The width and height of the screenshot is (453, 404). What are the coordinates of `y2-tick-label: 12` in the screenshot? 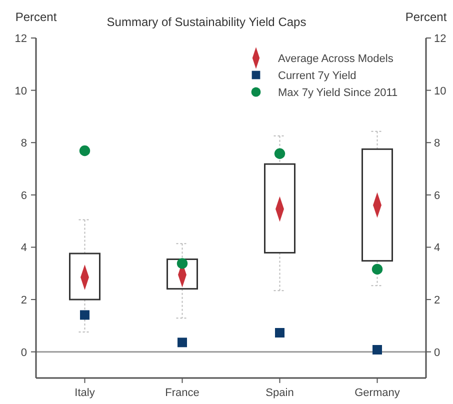 It's located at (440, 39).